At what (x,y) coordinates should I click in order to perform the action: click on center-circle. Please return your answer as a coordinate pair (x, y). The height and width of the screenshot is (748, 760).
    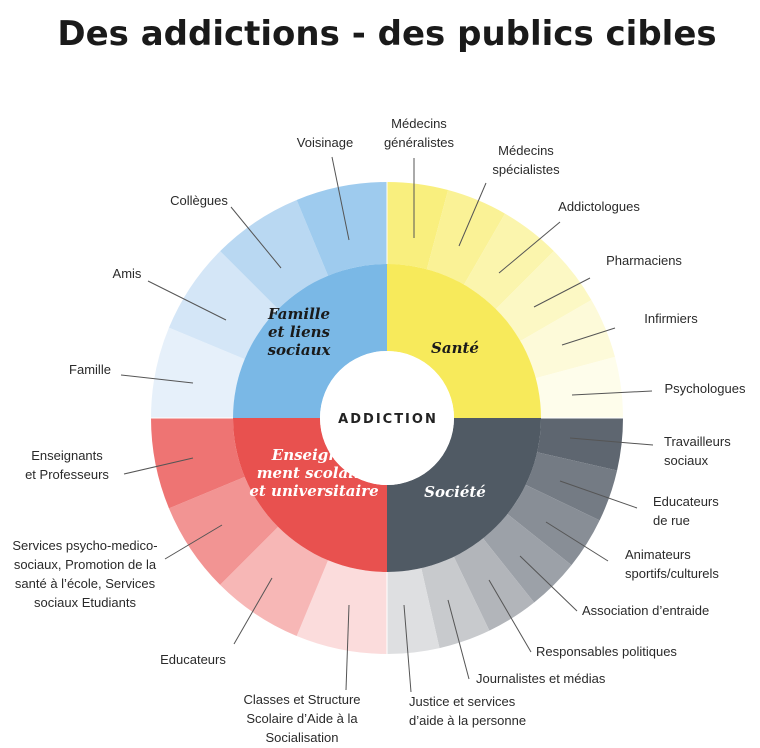
    Looking at the image, I should click on (387, 418).